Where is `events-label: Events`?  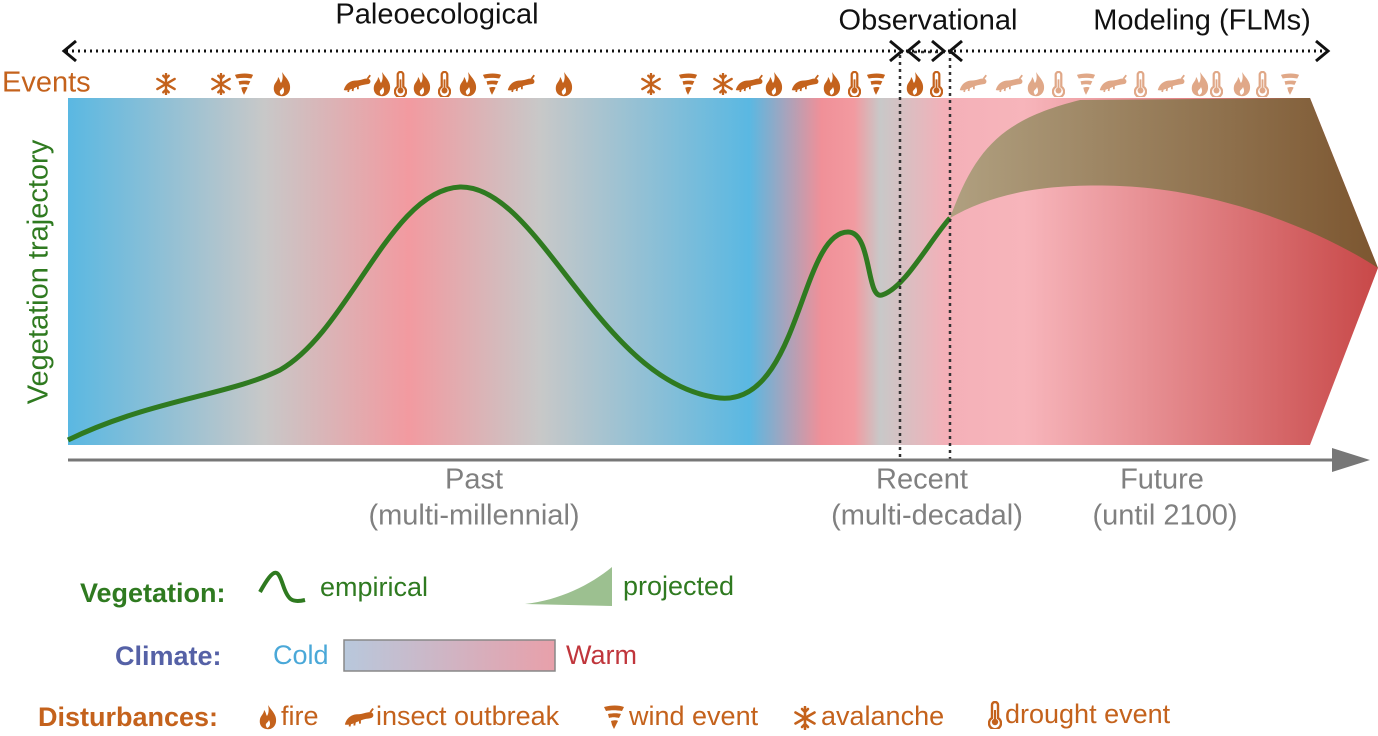 events-label: Events is located at coordinates (46, 83).